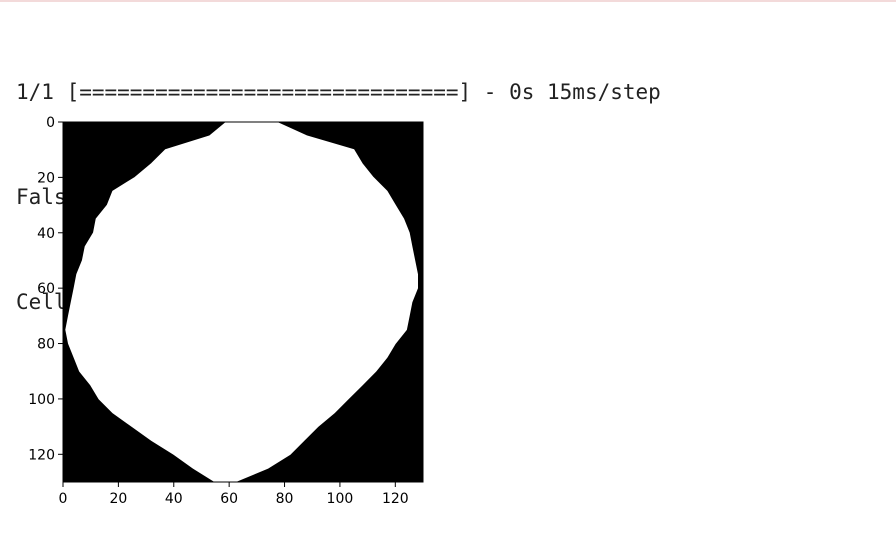 The height and width of the screenshot is (543, 896). I want to click on y-tick-label-5: 100, so click(41, 400).